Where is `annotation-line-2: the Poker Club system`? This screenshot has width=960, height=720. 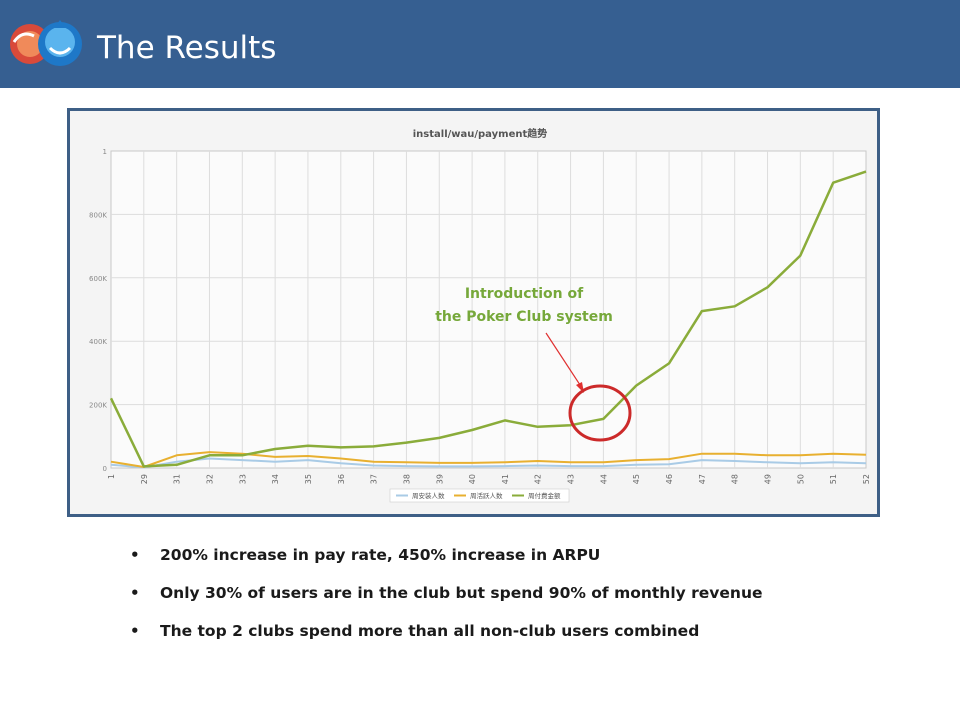 annotation-line-2: the Poker Club system is located at coordinates (524, 317).